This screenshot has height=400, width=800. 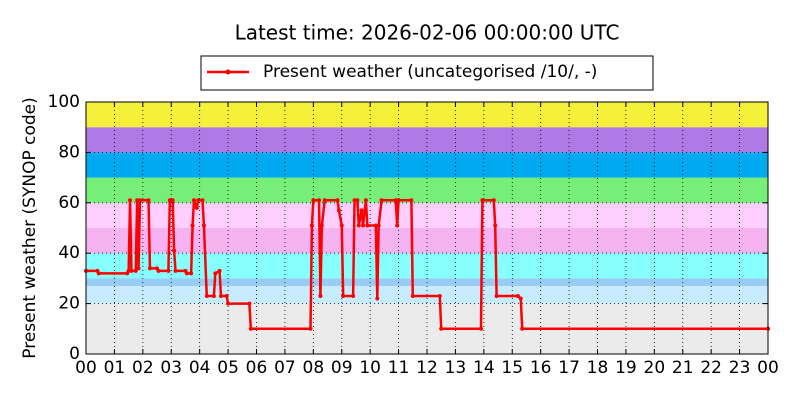 What do you see at coordinates (512, 368) in the screenshot?
I see `x-tick-label: 15` at bounding box center [512, 368].